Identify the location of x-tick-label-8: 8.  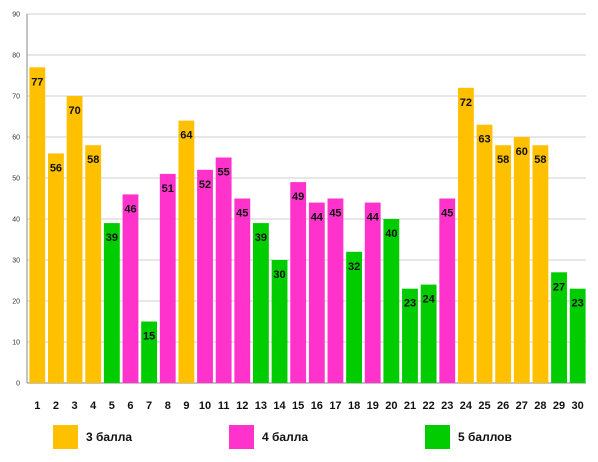
(168, 406).